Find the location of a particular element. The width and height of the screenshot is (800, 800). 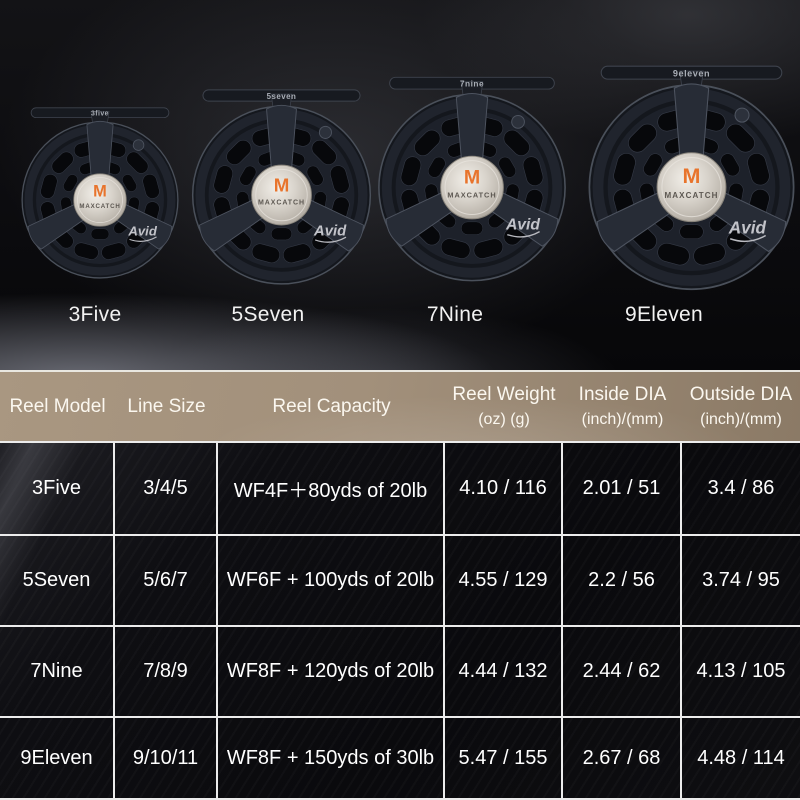

cell-reel-capacity: WF4F＋80yds of 20lb is located at coordinates (331, 488).